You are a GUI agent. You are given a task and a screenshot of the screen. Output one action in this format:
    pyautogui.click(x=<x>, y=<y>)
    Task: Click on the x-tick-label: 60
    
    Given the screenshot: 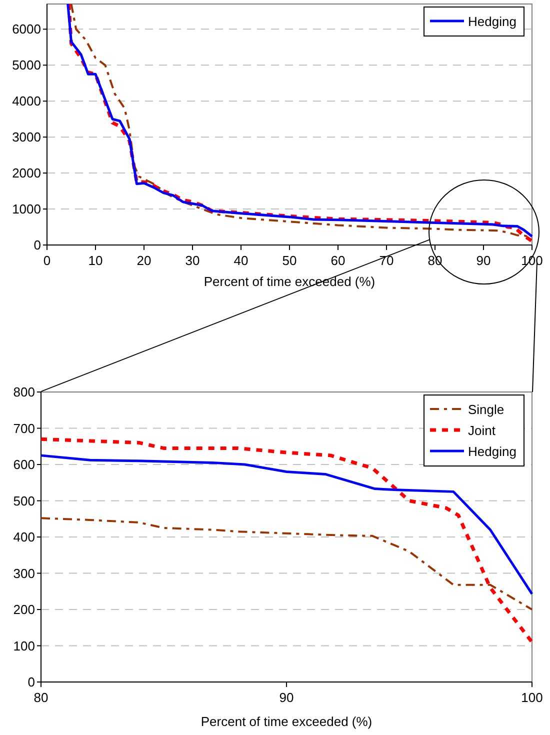 What is the action you would take?
    pyautogui.click(x=338, y=260)
    